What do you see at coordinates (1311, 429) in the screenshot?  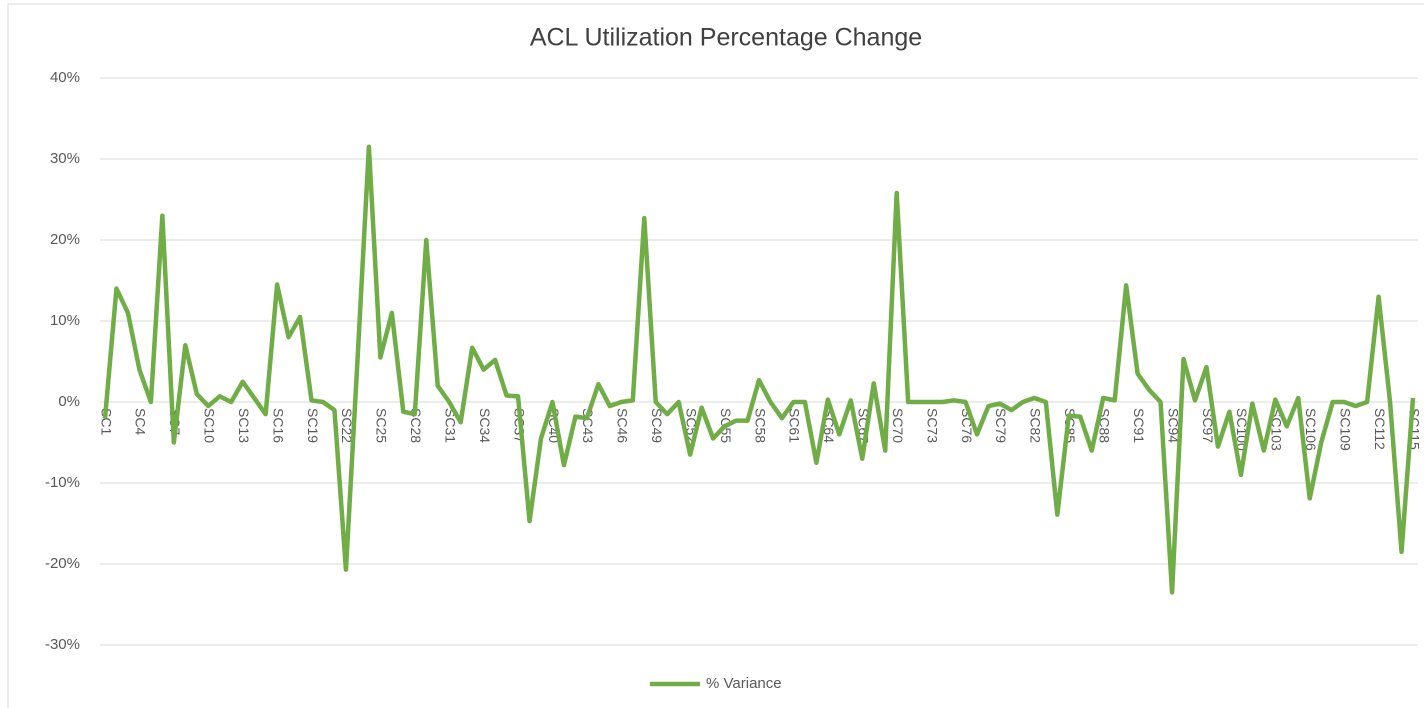 I see `x-tick-label: SC106` at bounding box center [1311, 429].